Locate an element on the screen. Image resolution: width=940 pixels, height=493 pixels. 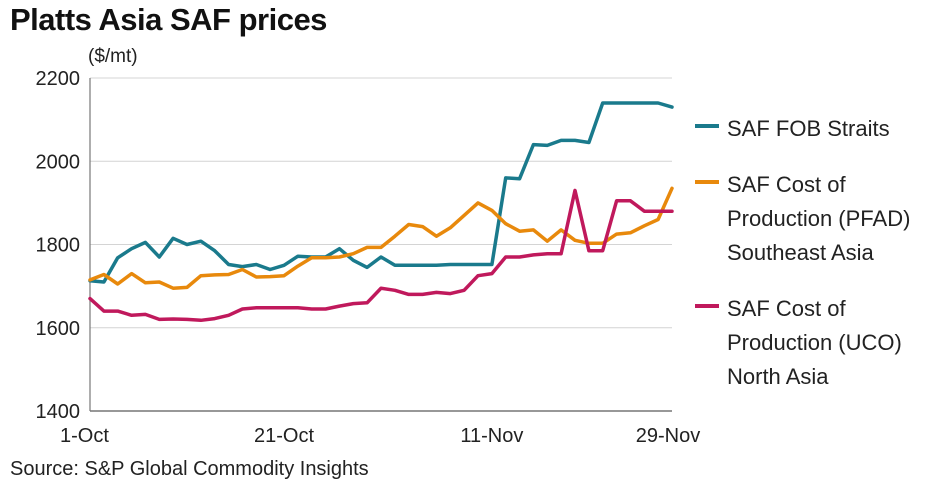
y-tick-label-1400: 1400 is located at coordinates (58, 412).